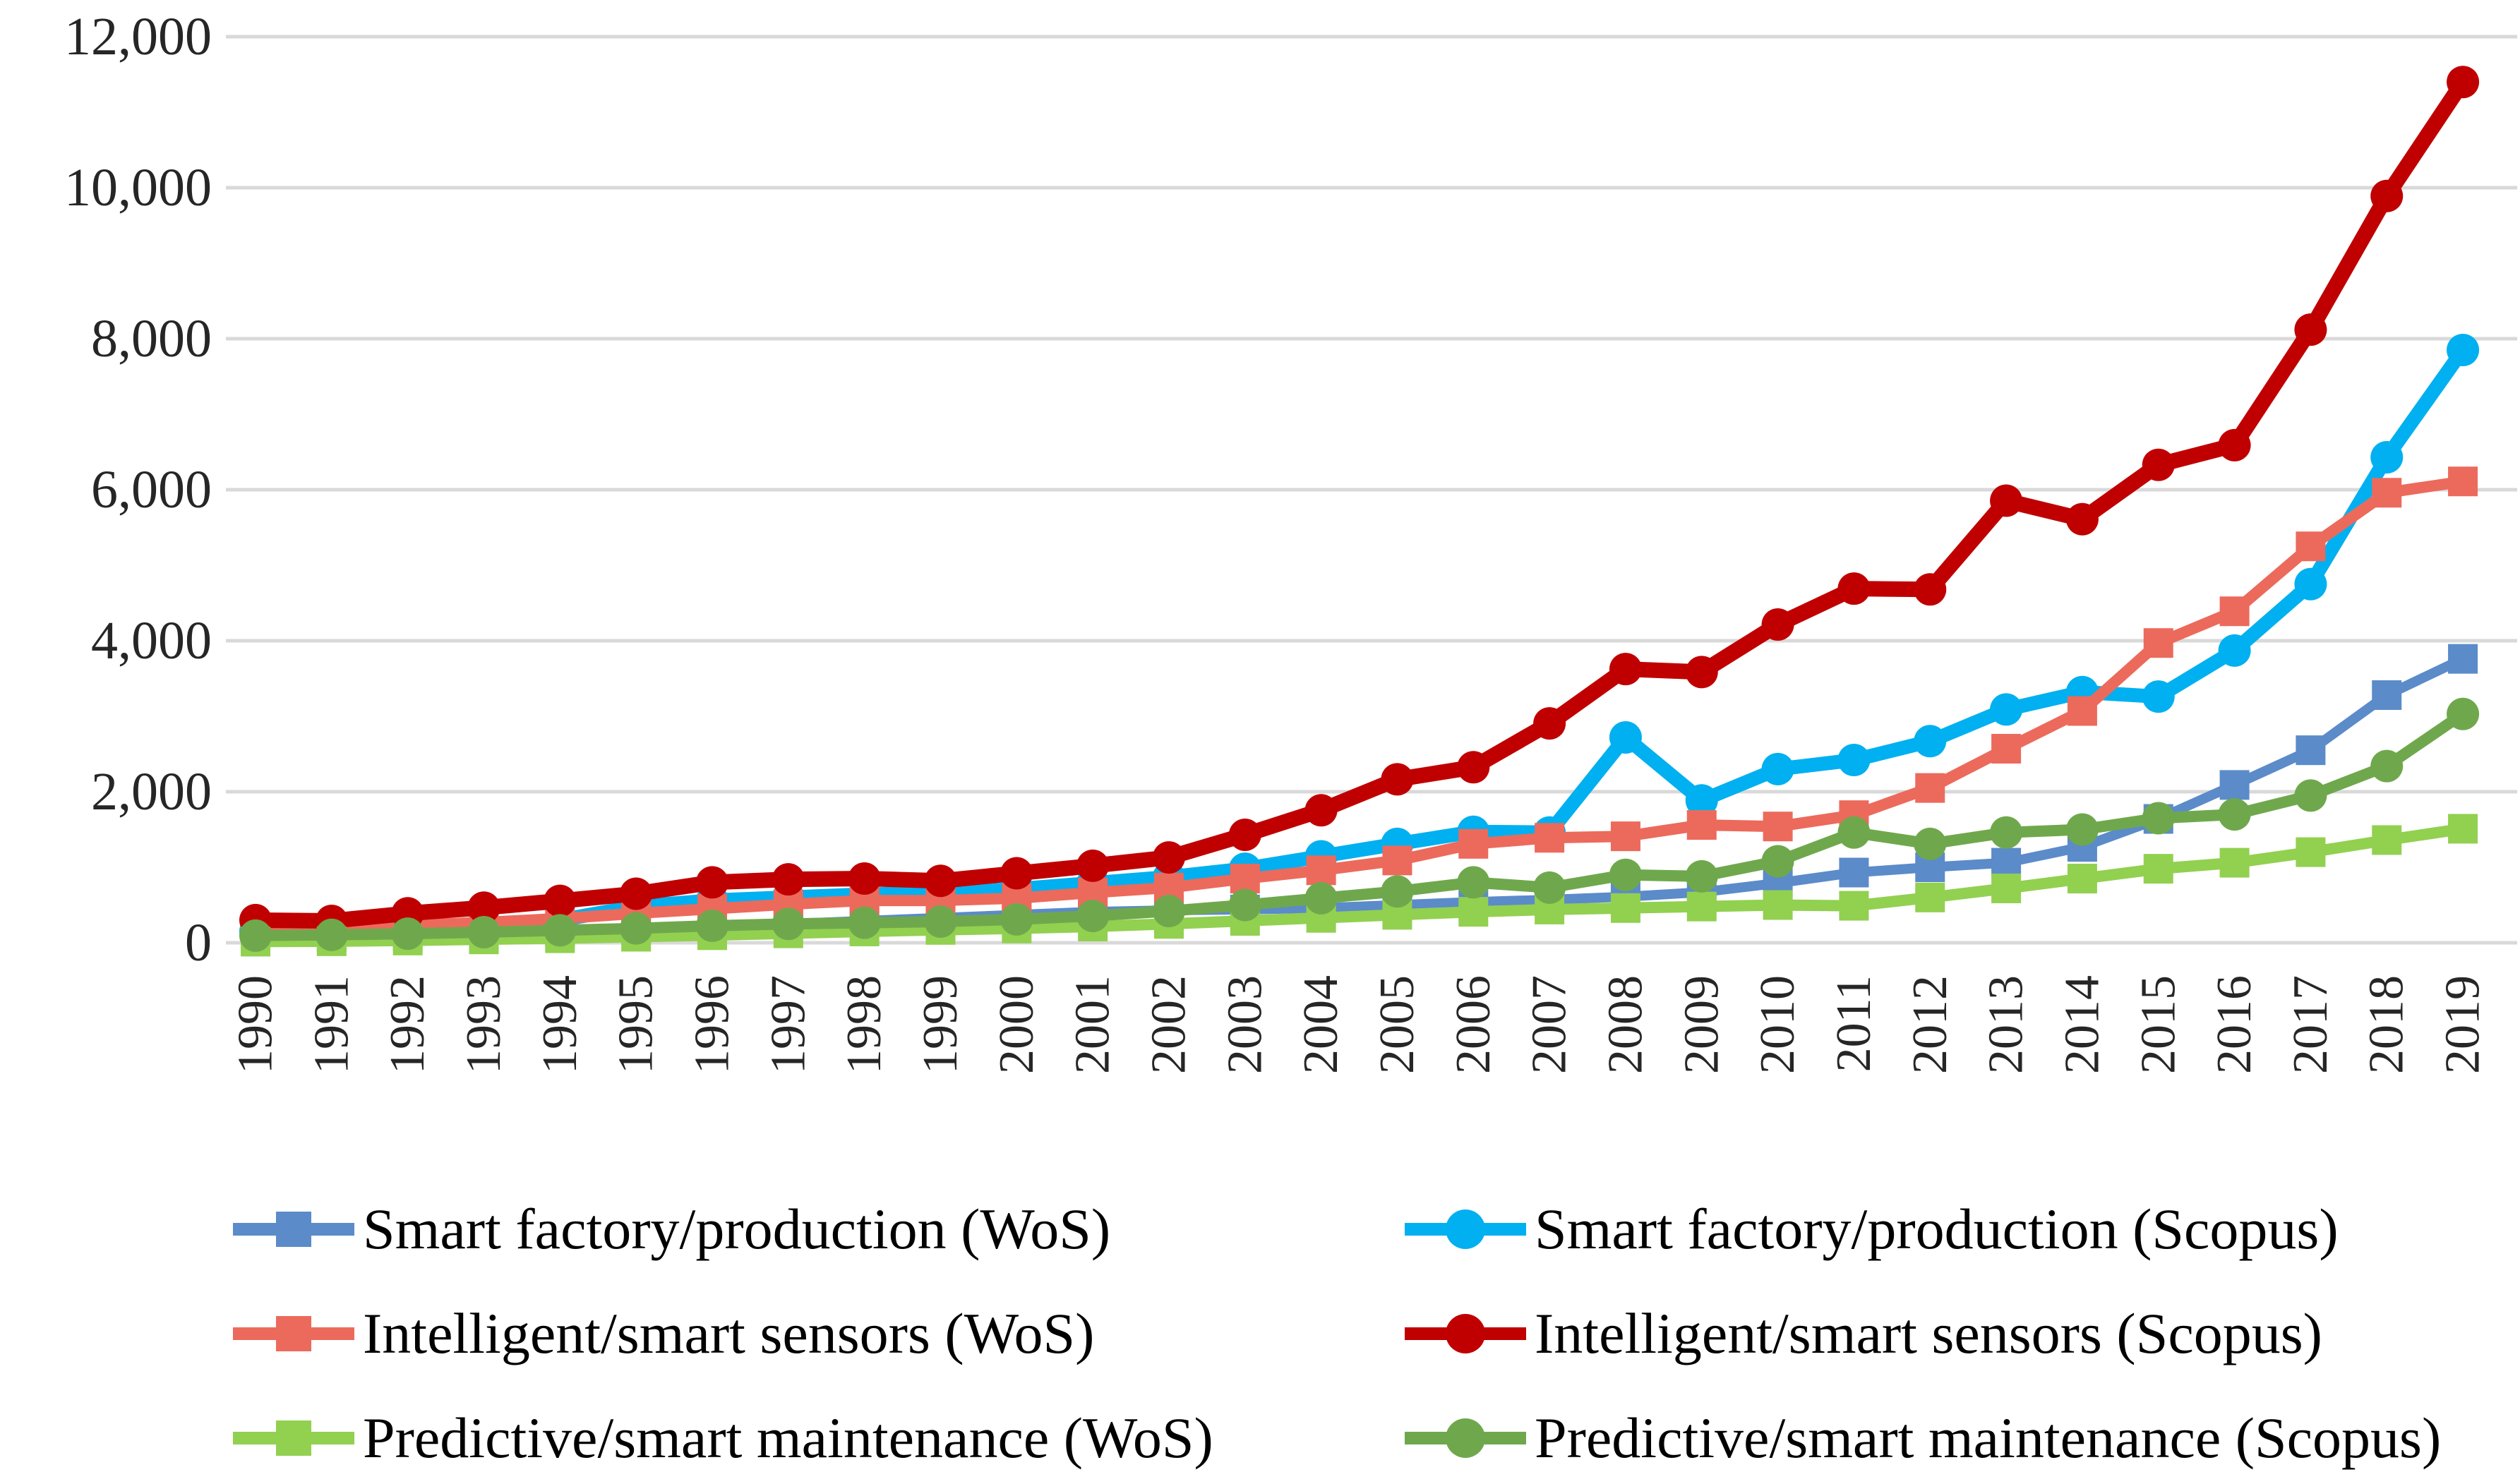 The width and height of the screenshot is (2520, 1484). What do you see at coordinates (199, 942) in the screenshot?
I see `y-axis-tick-label: 0` at bounding box center [199, 942].